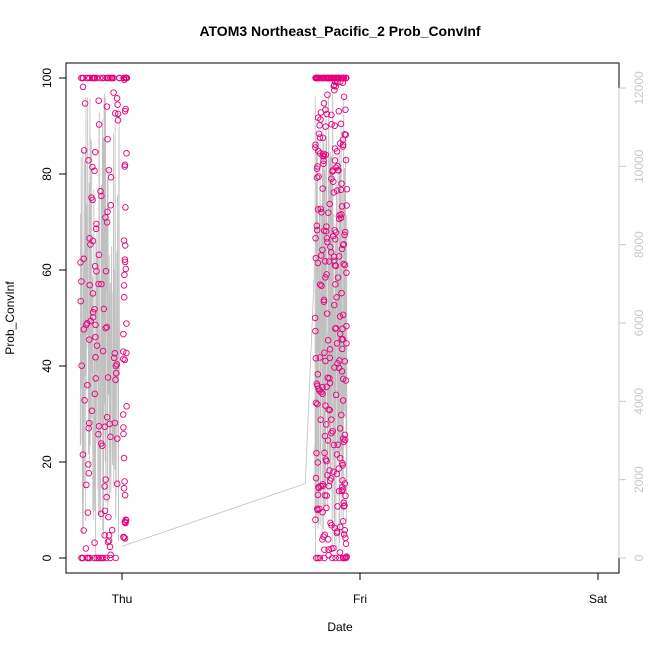 Image resolution: width=650 pixels, height=655 pixels. I want to click on y2-tick-label: 2000, so click(639, 479).